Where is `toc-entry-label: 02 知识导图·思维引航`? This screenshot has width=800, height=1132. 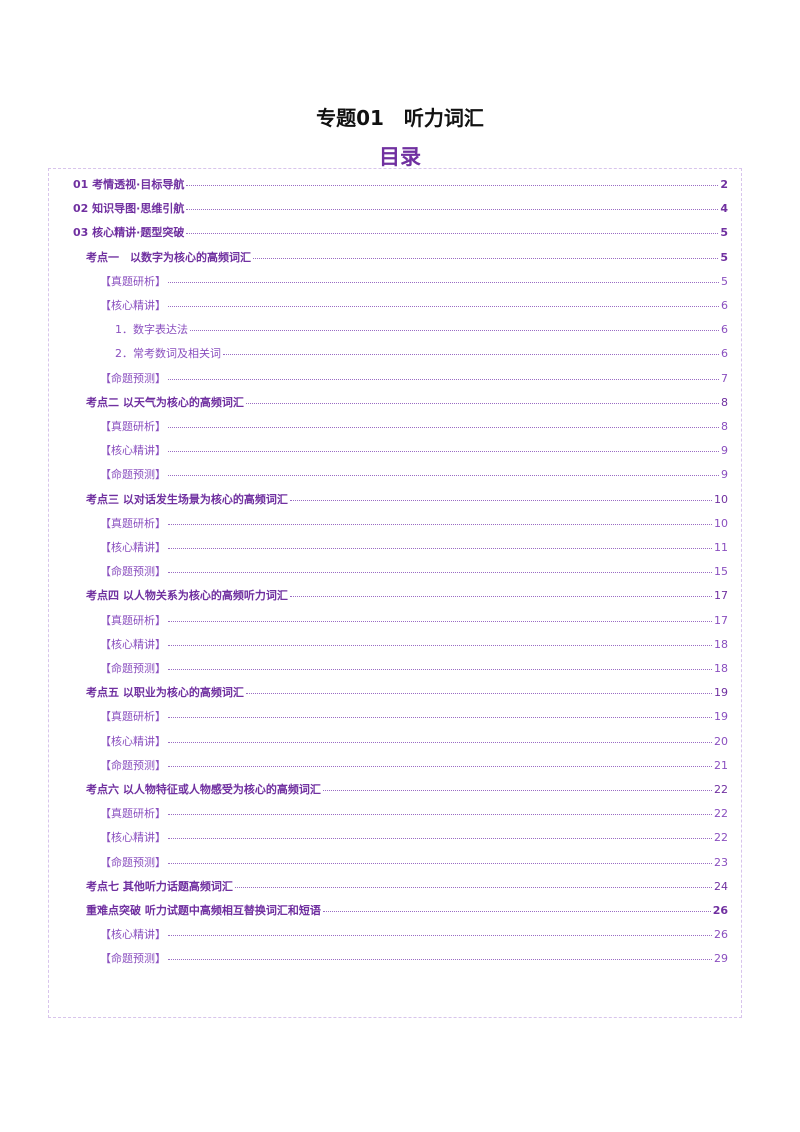
toc-entry-label: 02 知识导图·思维引航 is located at coordinates (129, 209).